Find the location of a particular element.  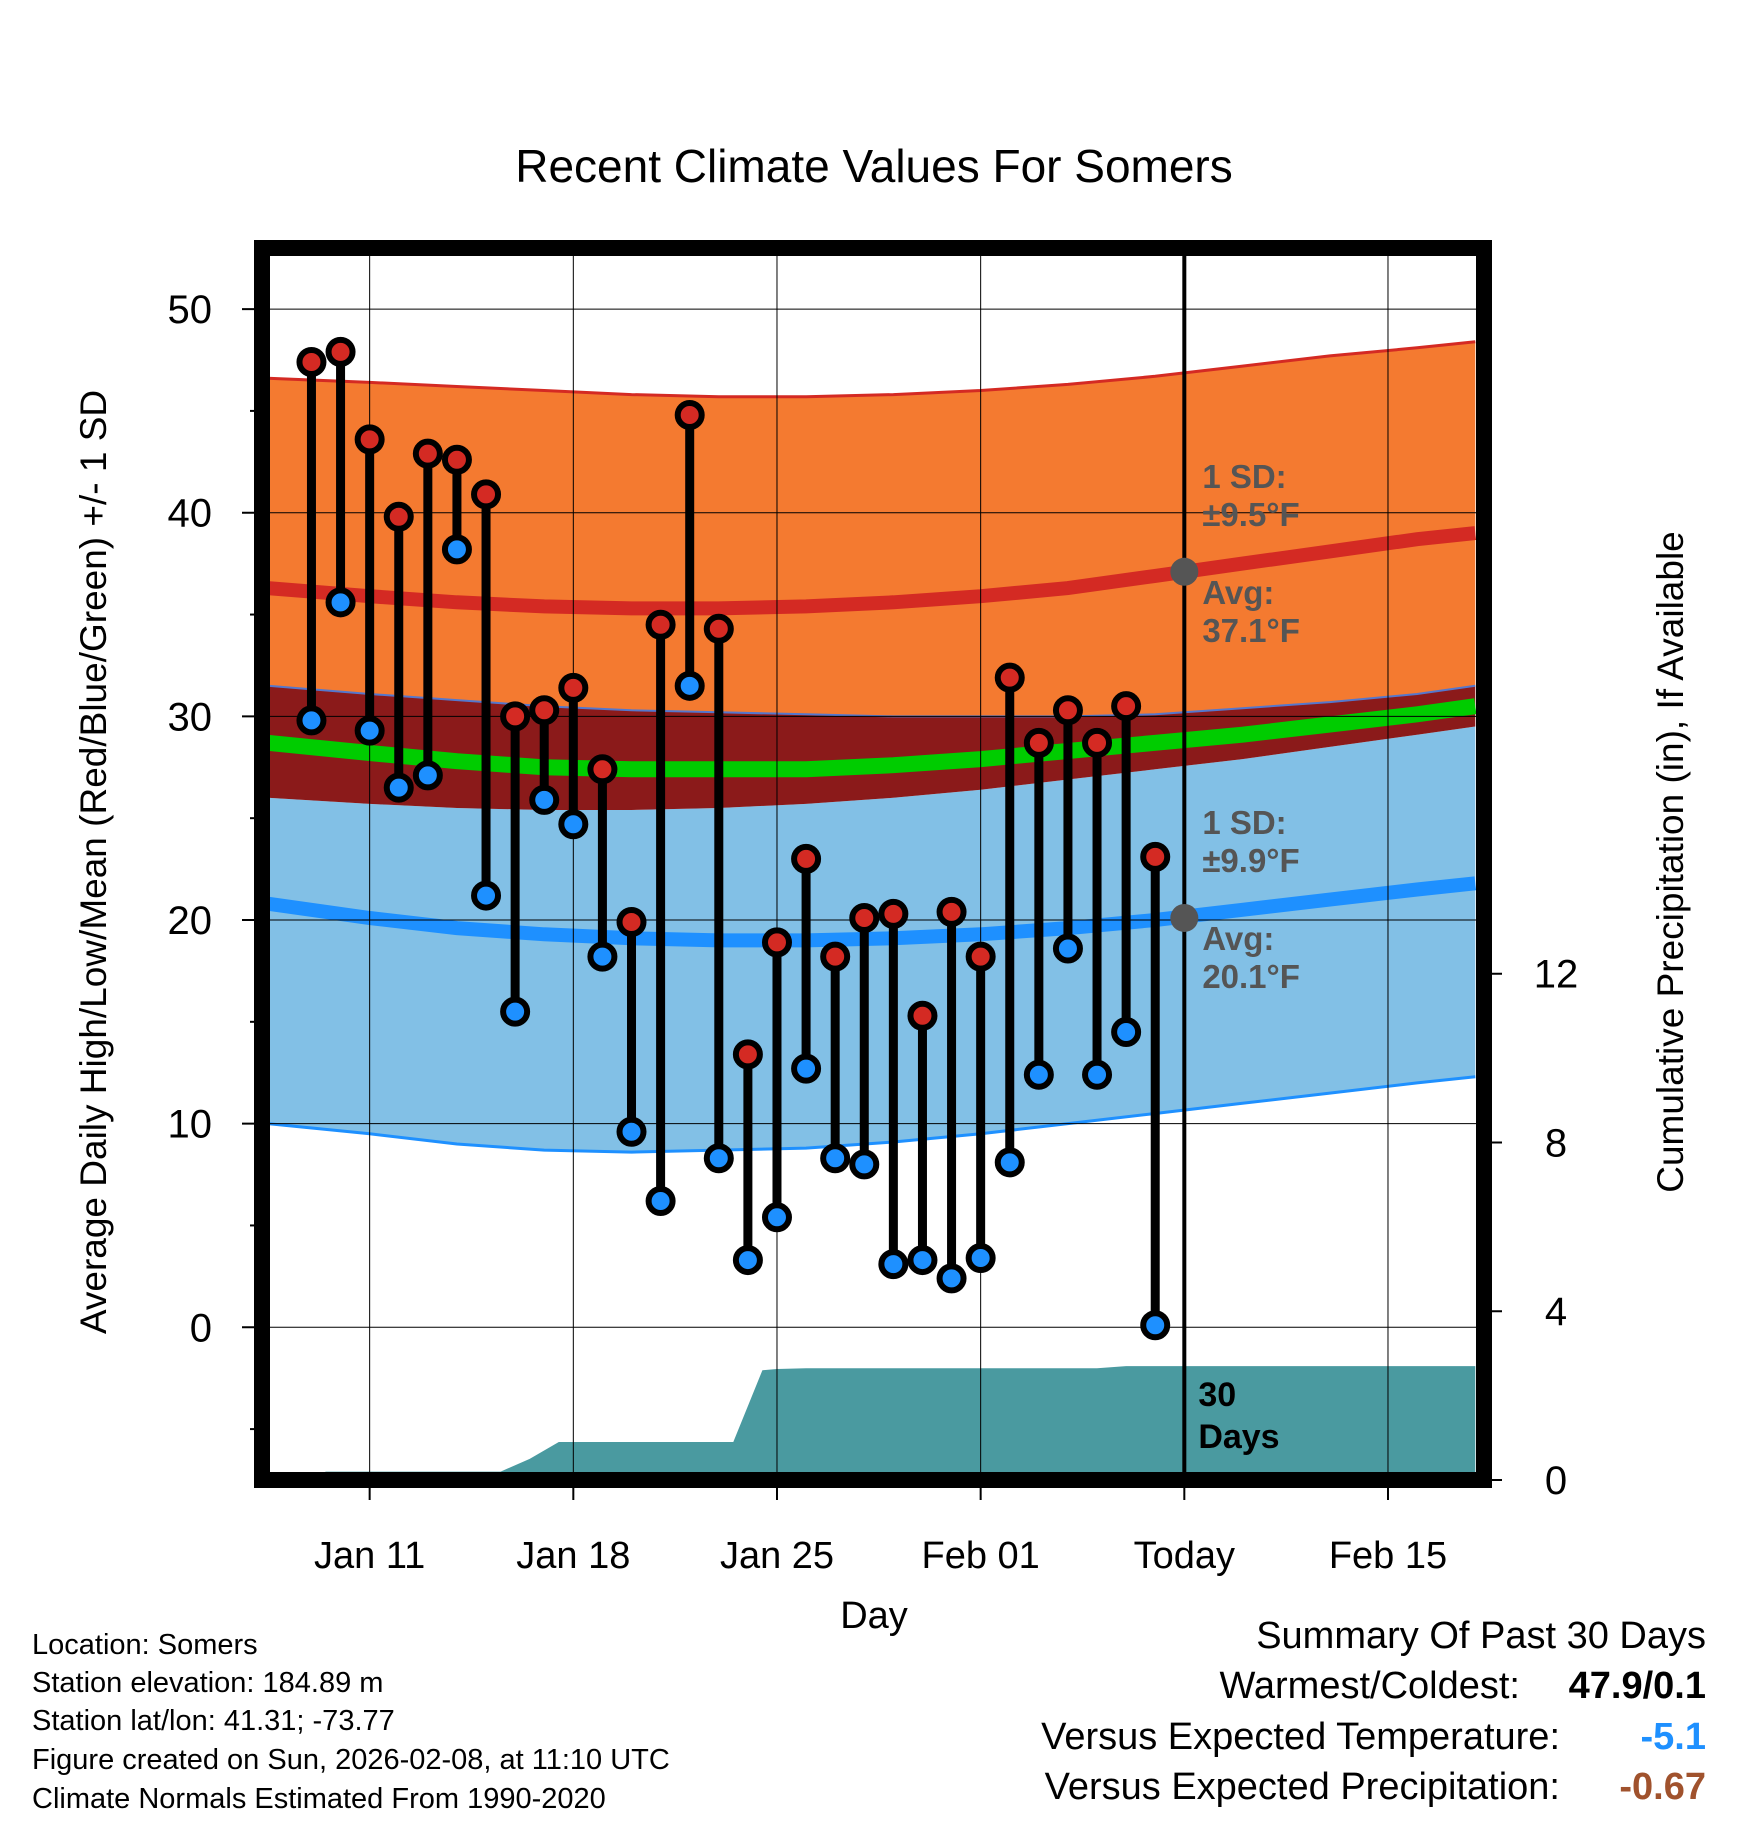

high-avg-label-line: Avg: is located at coordinates (1238, 592).